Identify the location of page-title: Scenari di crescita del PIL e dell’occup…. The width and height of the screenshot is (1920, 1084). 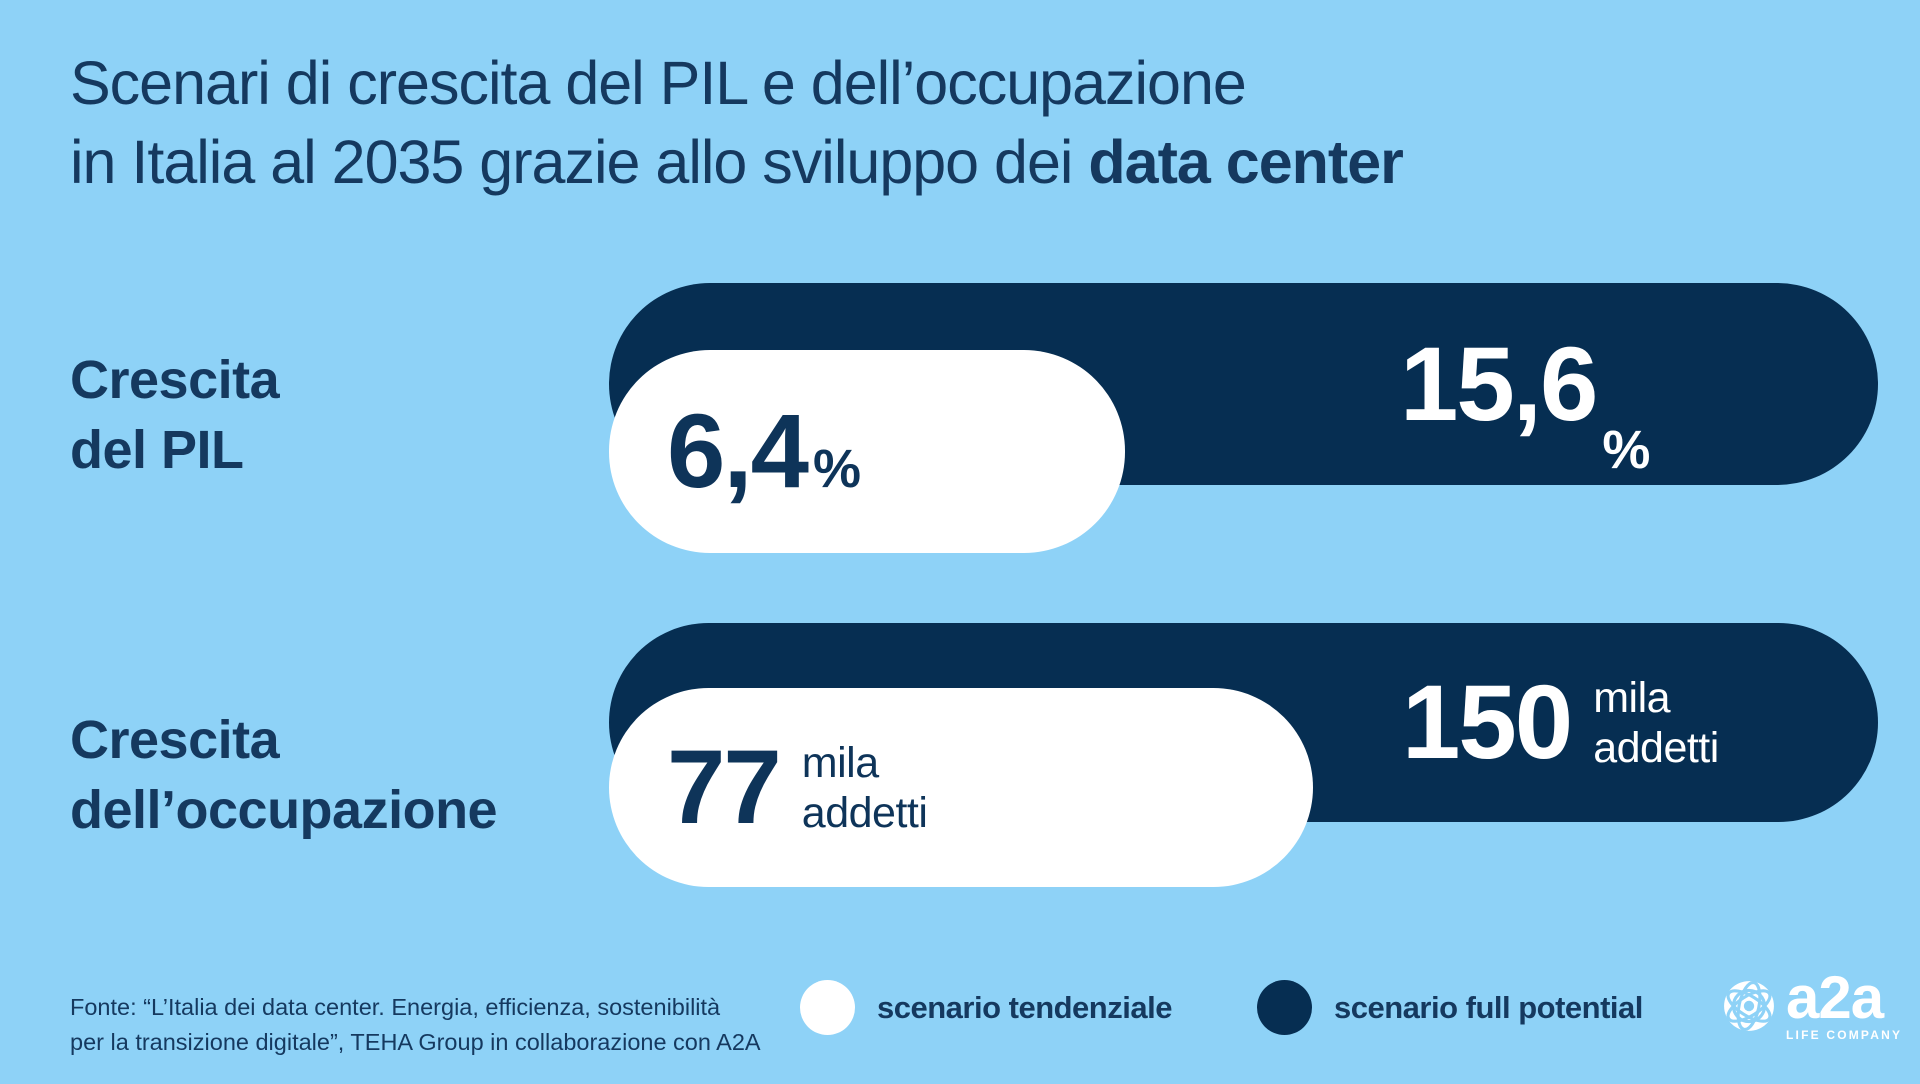
(737, 123).